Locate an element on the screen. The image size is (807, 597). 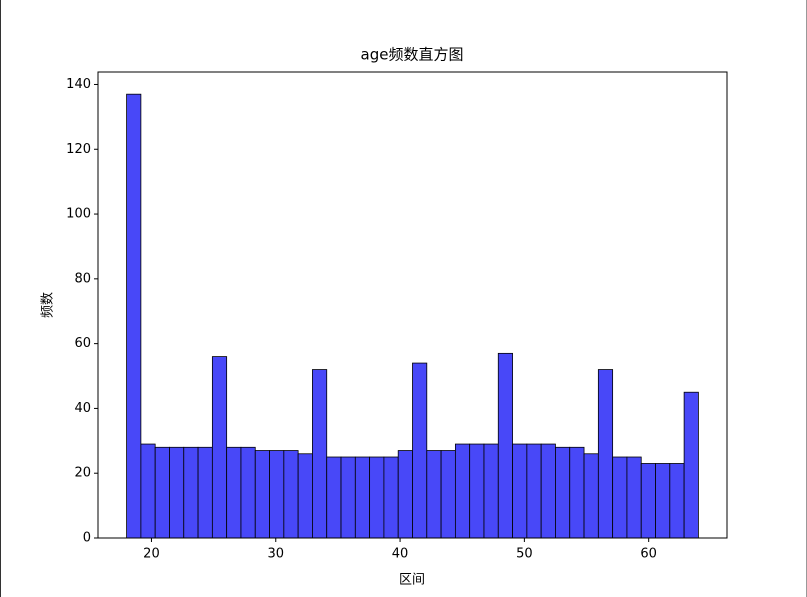
y-tick-label: 80 is located at coordinates (82, 278).